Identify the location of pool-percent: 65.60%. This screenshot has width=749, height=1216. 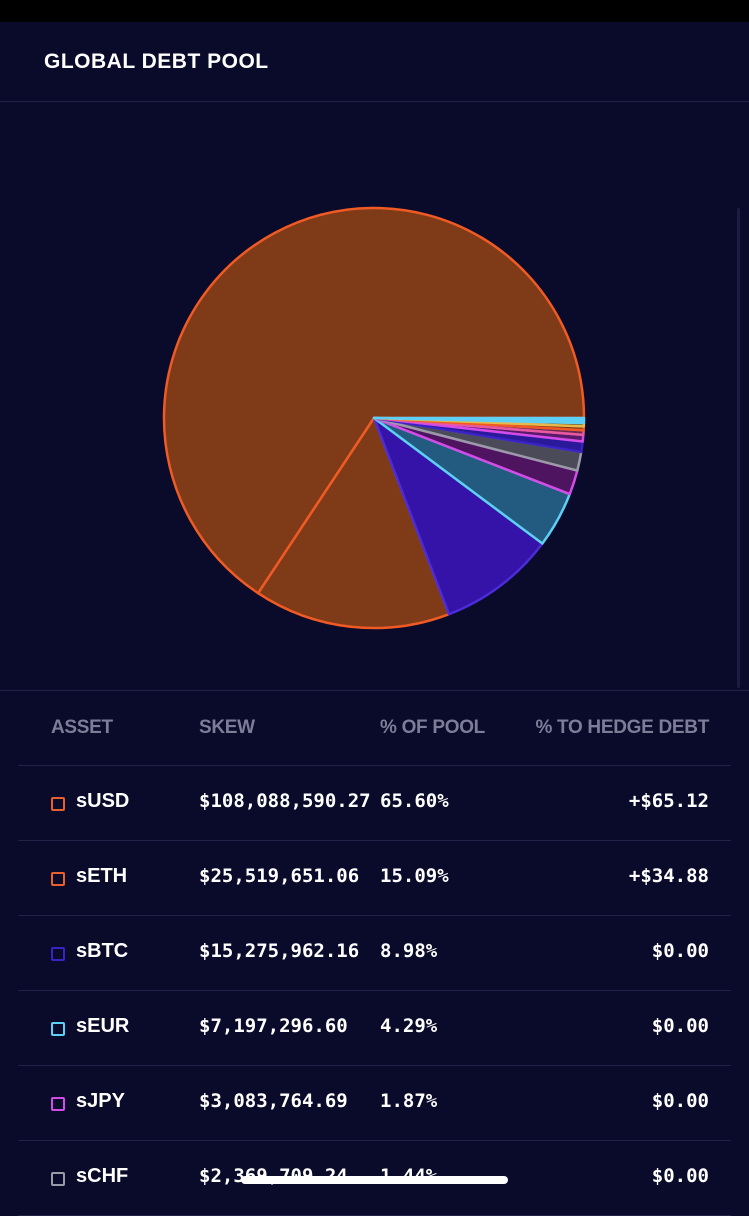
(414, 801).